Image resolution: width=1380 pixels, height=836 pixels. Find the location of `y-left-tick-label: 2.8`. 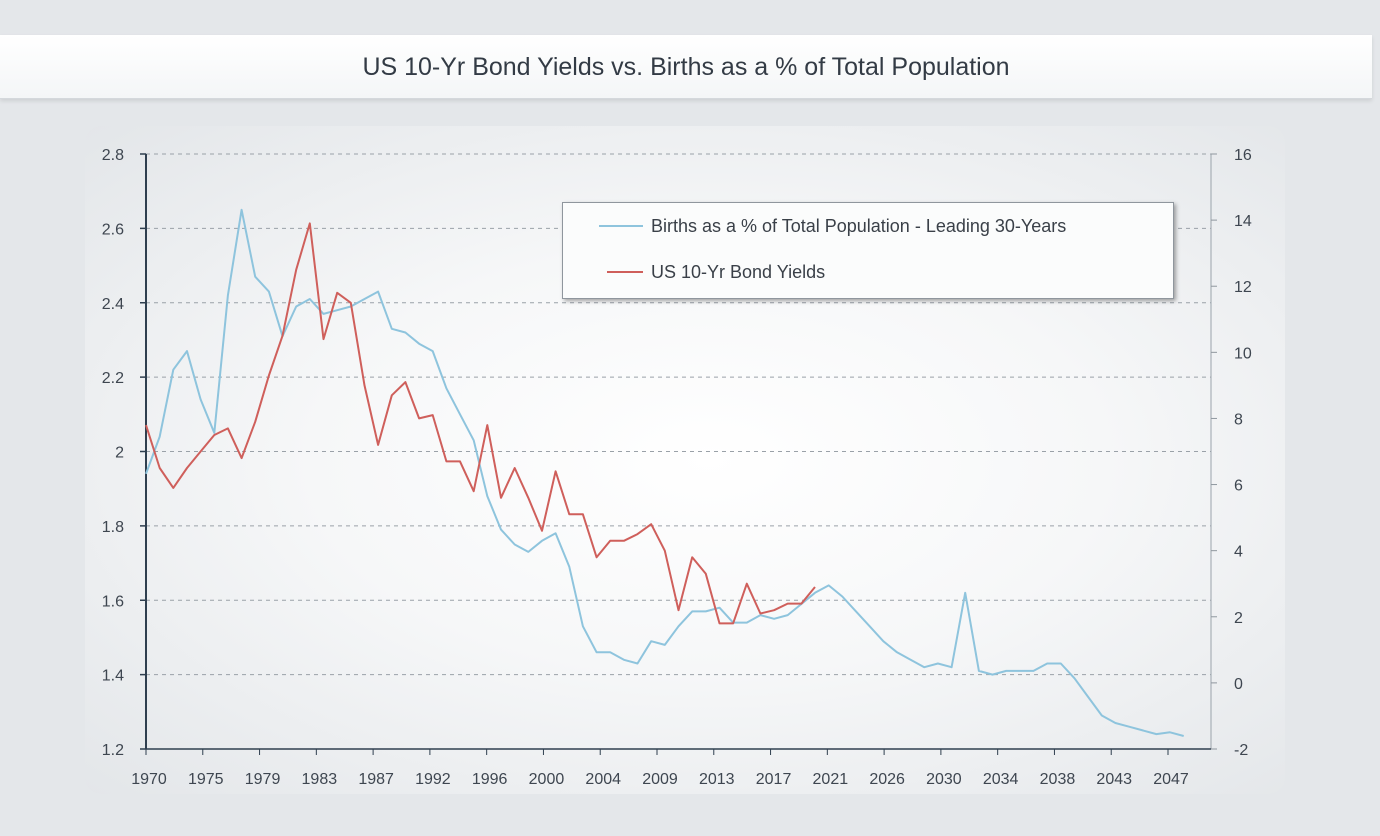

y-left-tick-label: 2.8 is located at coordinates (113, 155).